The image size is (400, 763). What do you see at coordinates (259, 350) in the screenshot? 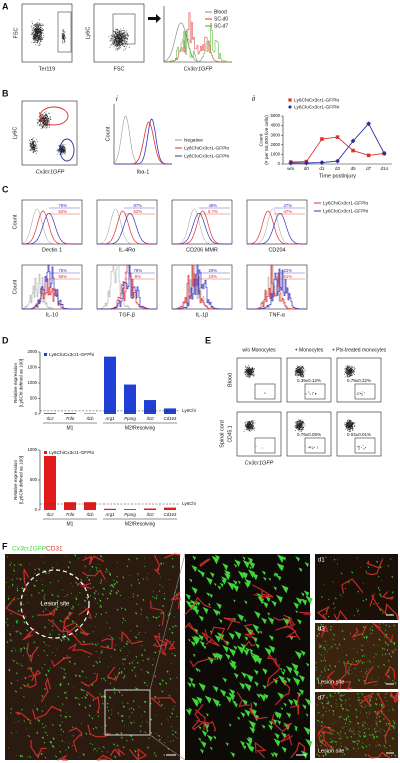
I see `column-header: w/o Monocytes` at bounding box center [259, 350].